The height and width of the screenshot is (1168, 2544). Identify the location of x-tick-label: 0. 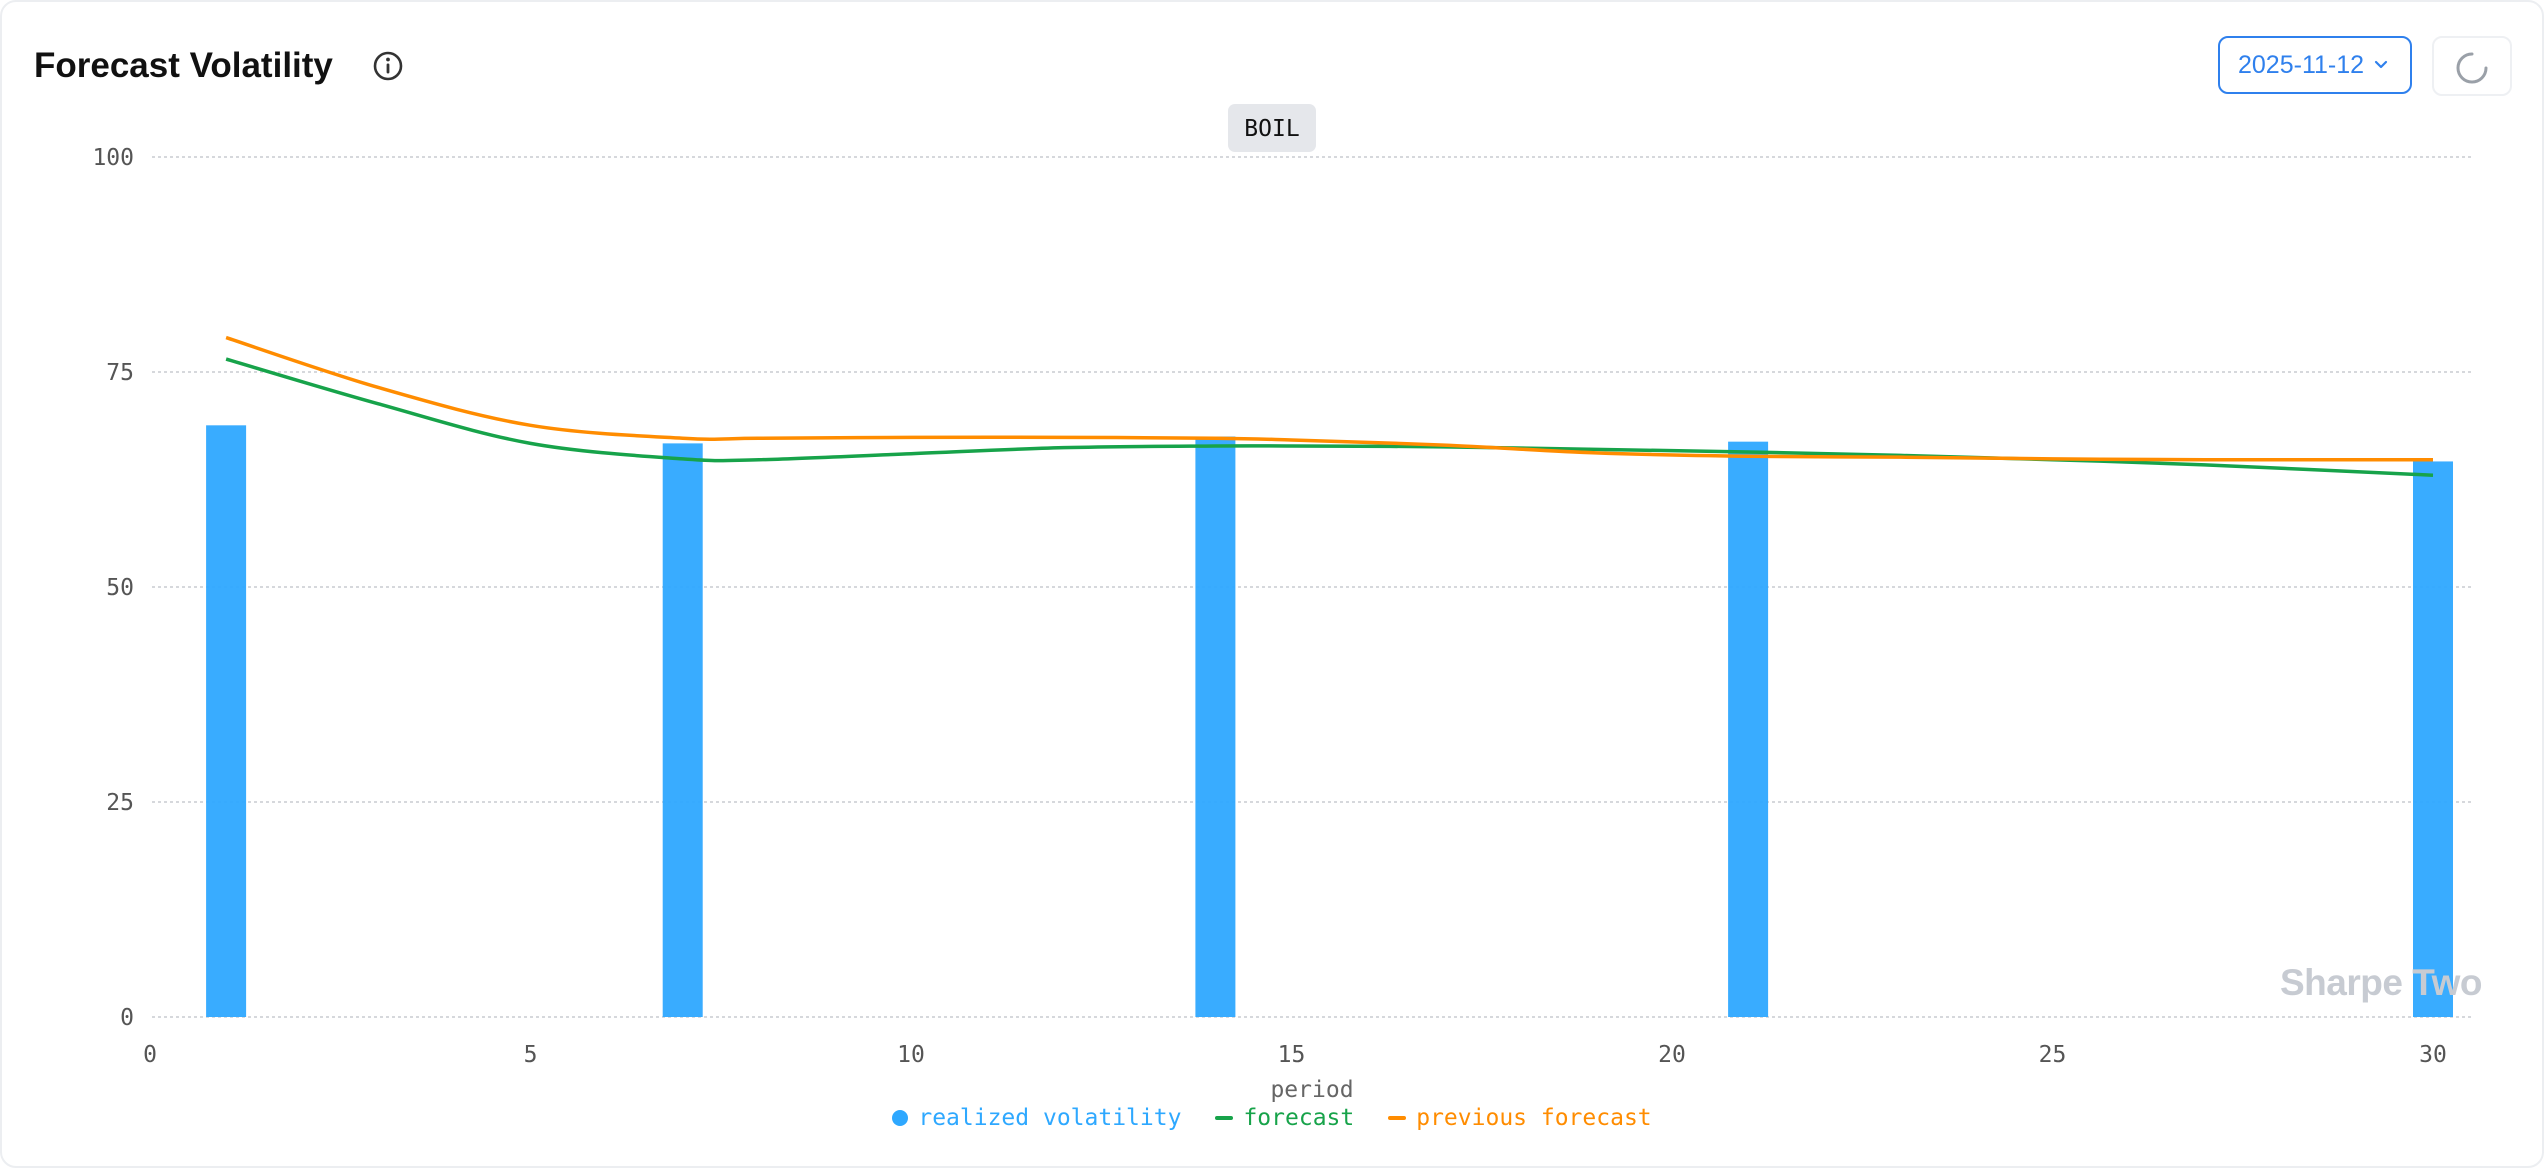
(150, 1055).